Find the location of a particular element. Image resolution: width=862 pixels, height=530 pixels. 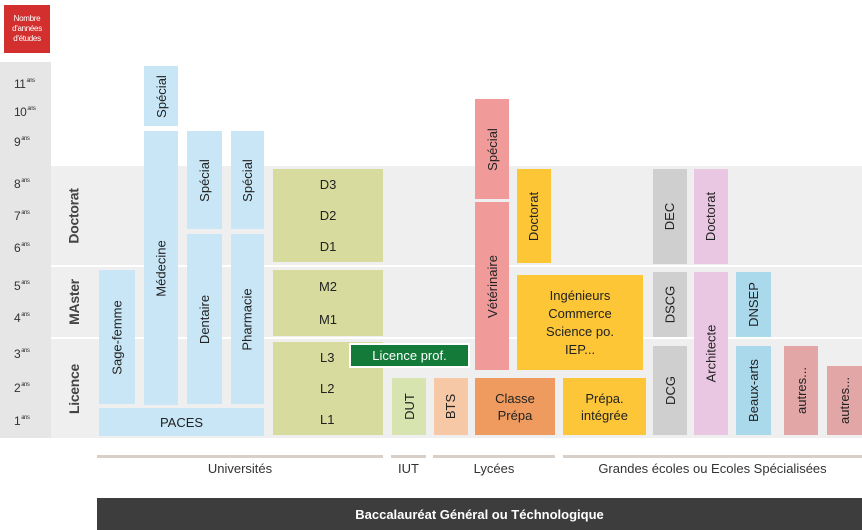

cycle-master-label: MAster is located at coordinates (74, 302).